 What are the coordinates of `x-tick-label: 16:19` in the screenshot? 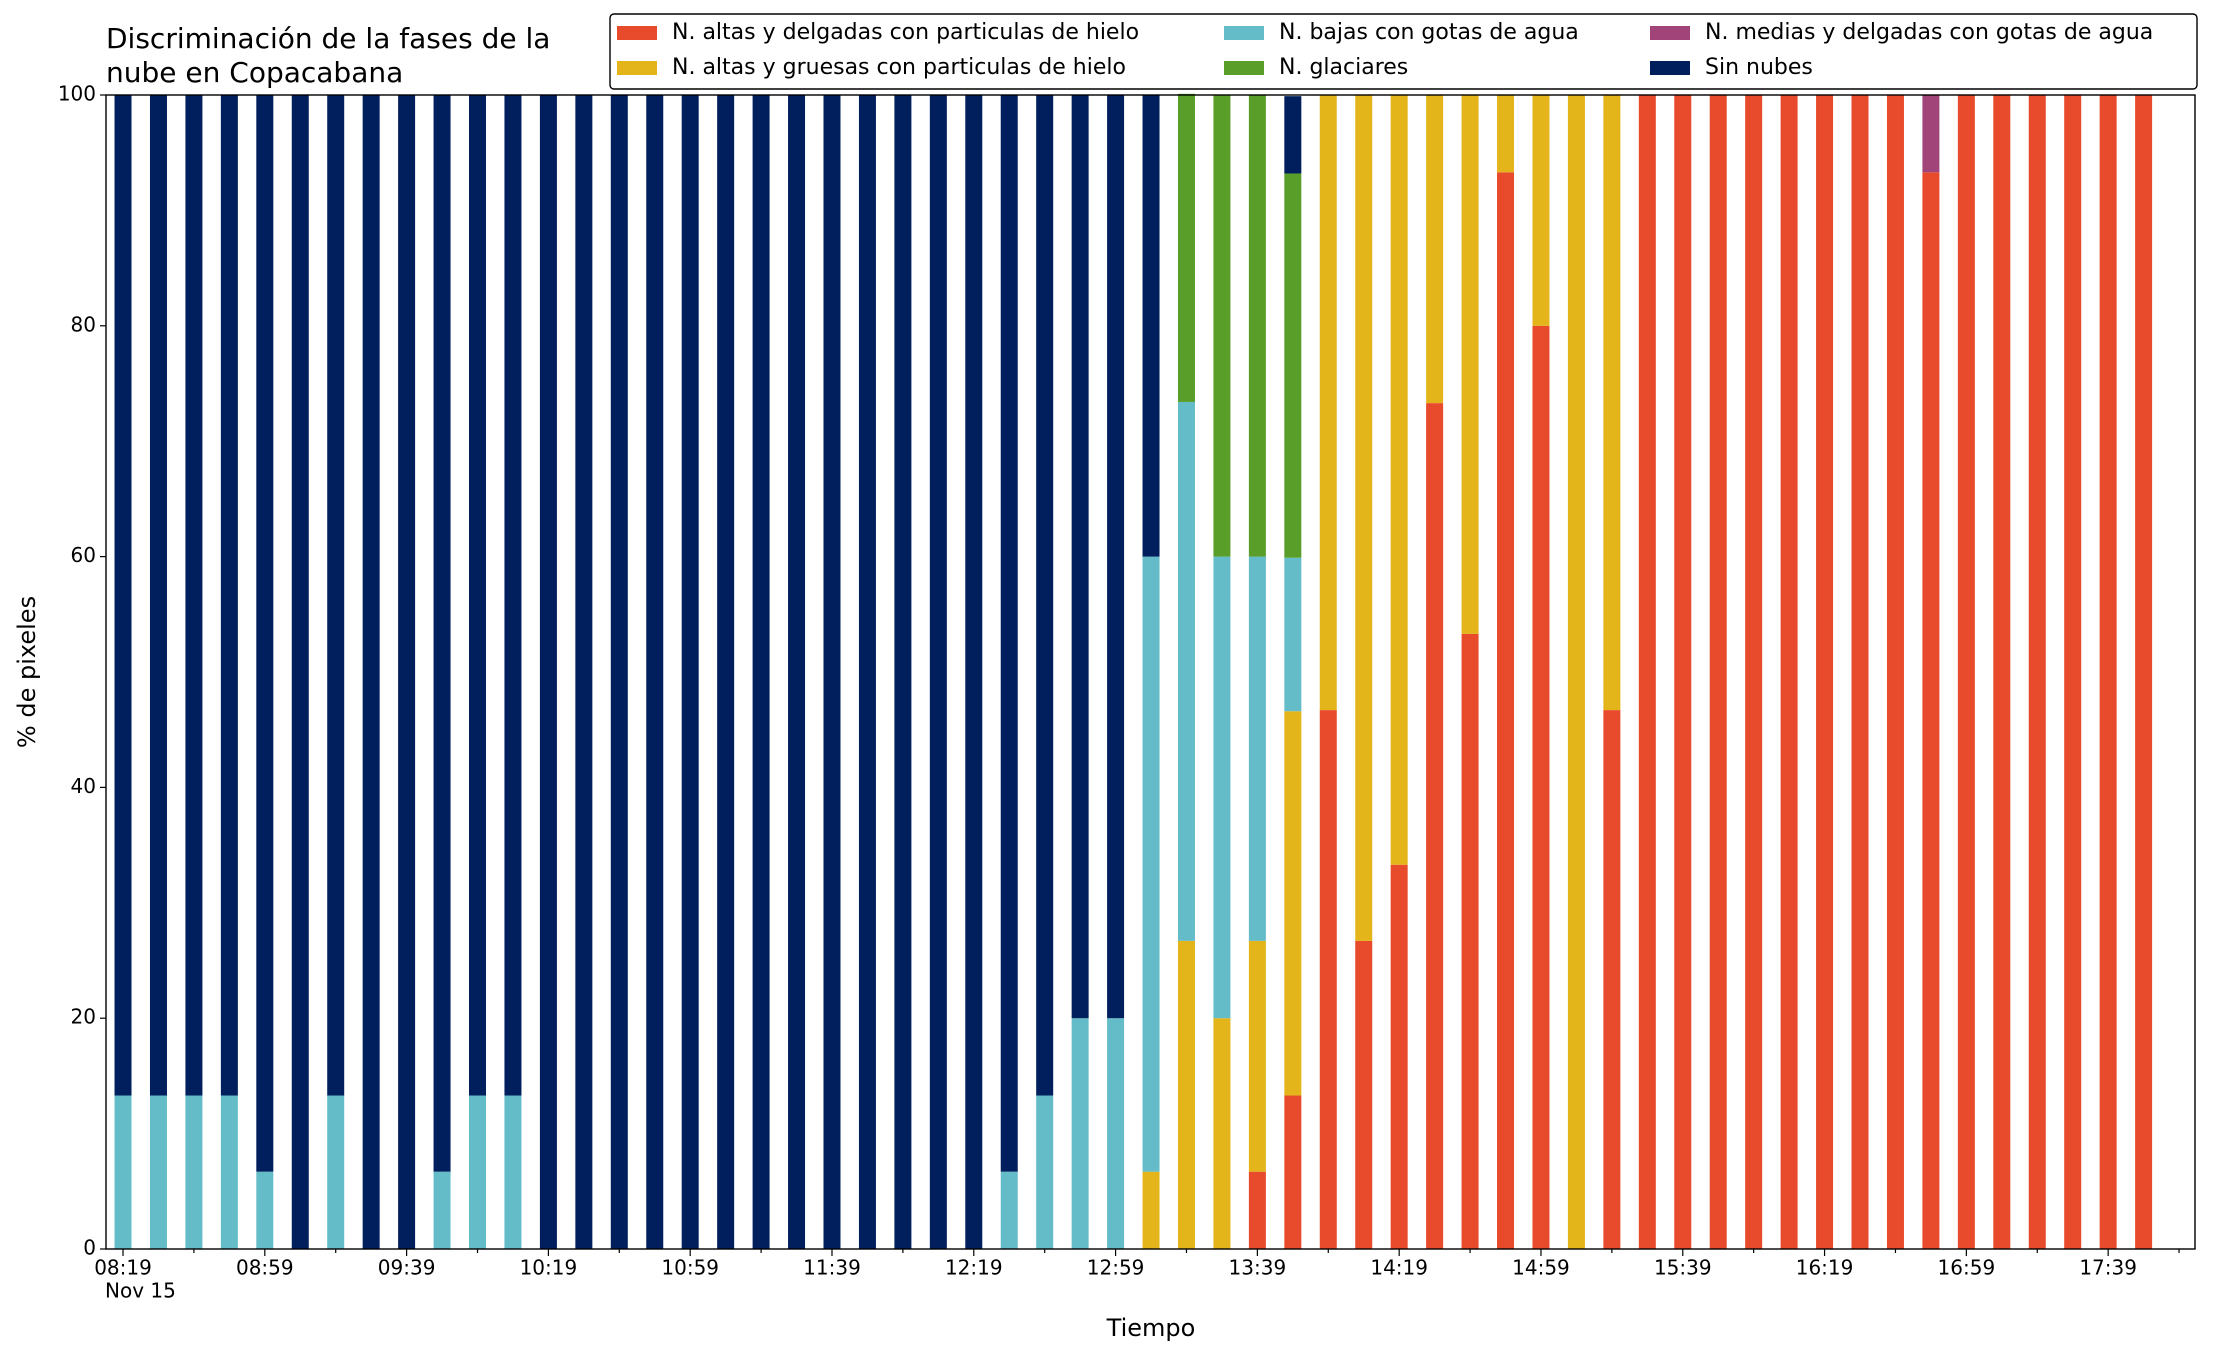 It's located at (1825, 1268).